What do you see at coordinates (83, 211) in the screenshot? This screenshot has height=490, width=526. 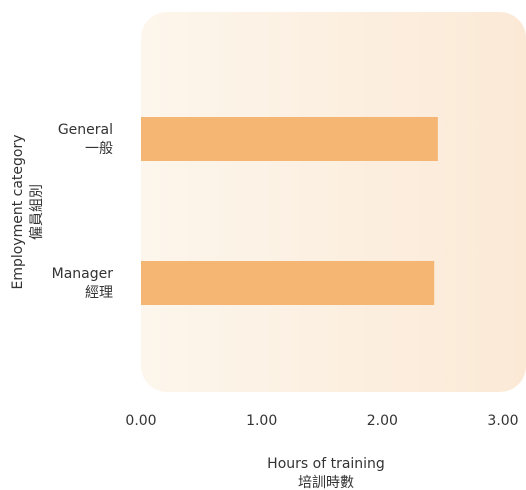 I see `category-labels: General 一般 Manager 經理` at bounding box center [83, 211].